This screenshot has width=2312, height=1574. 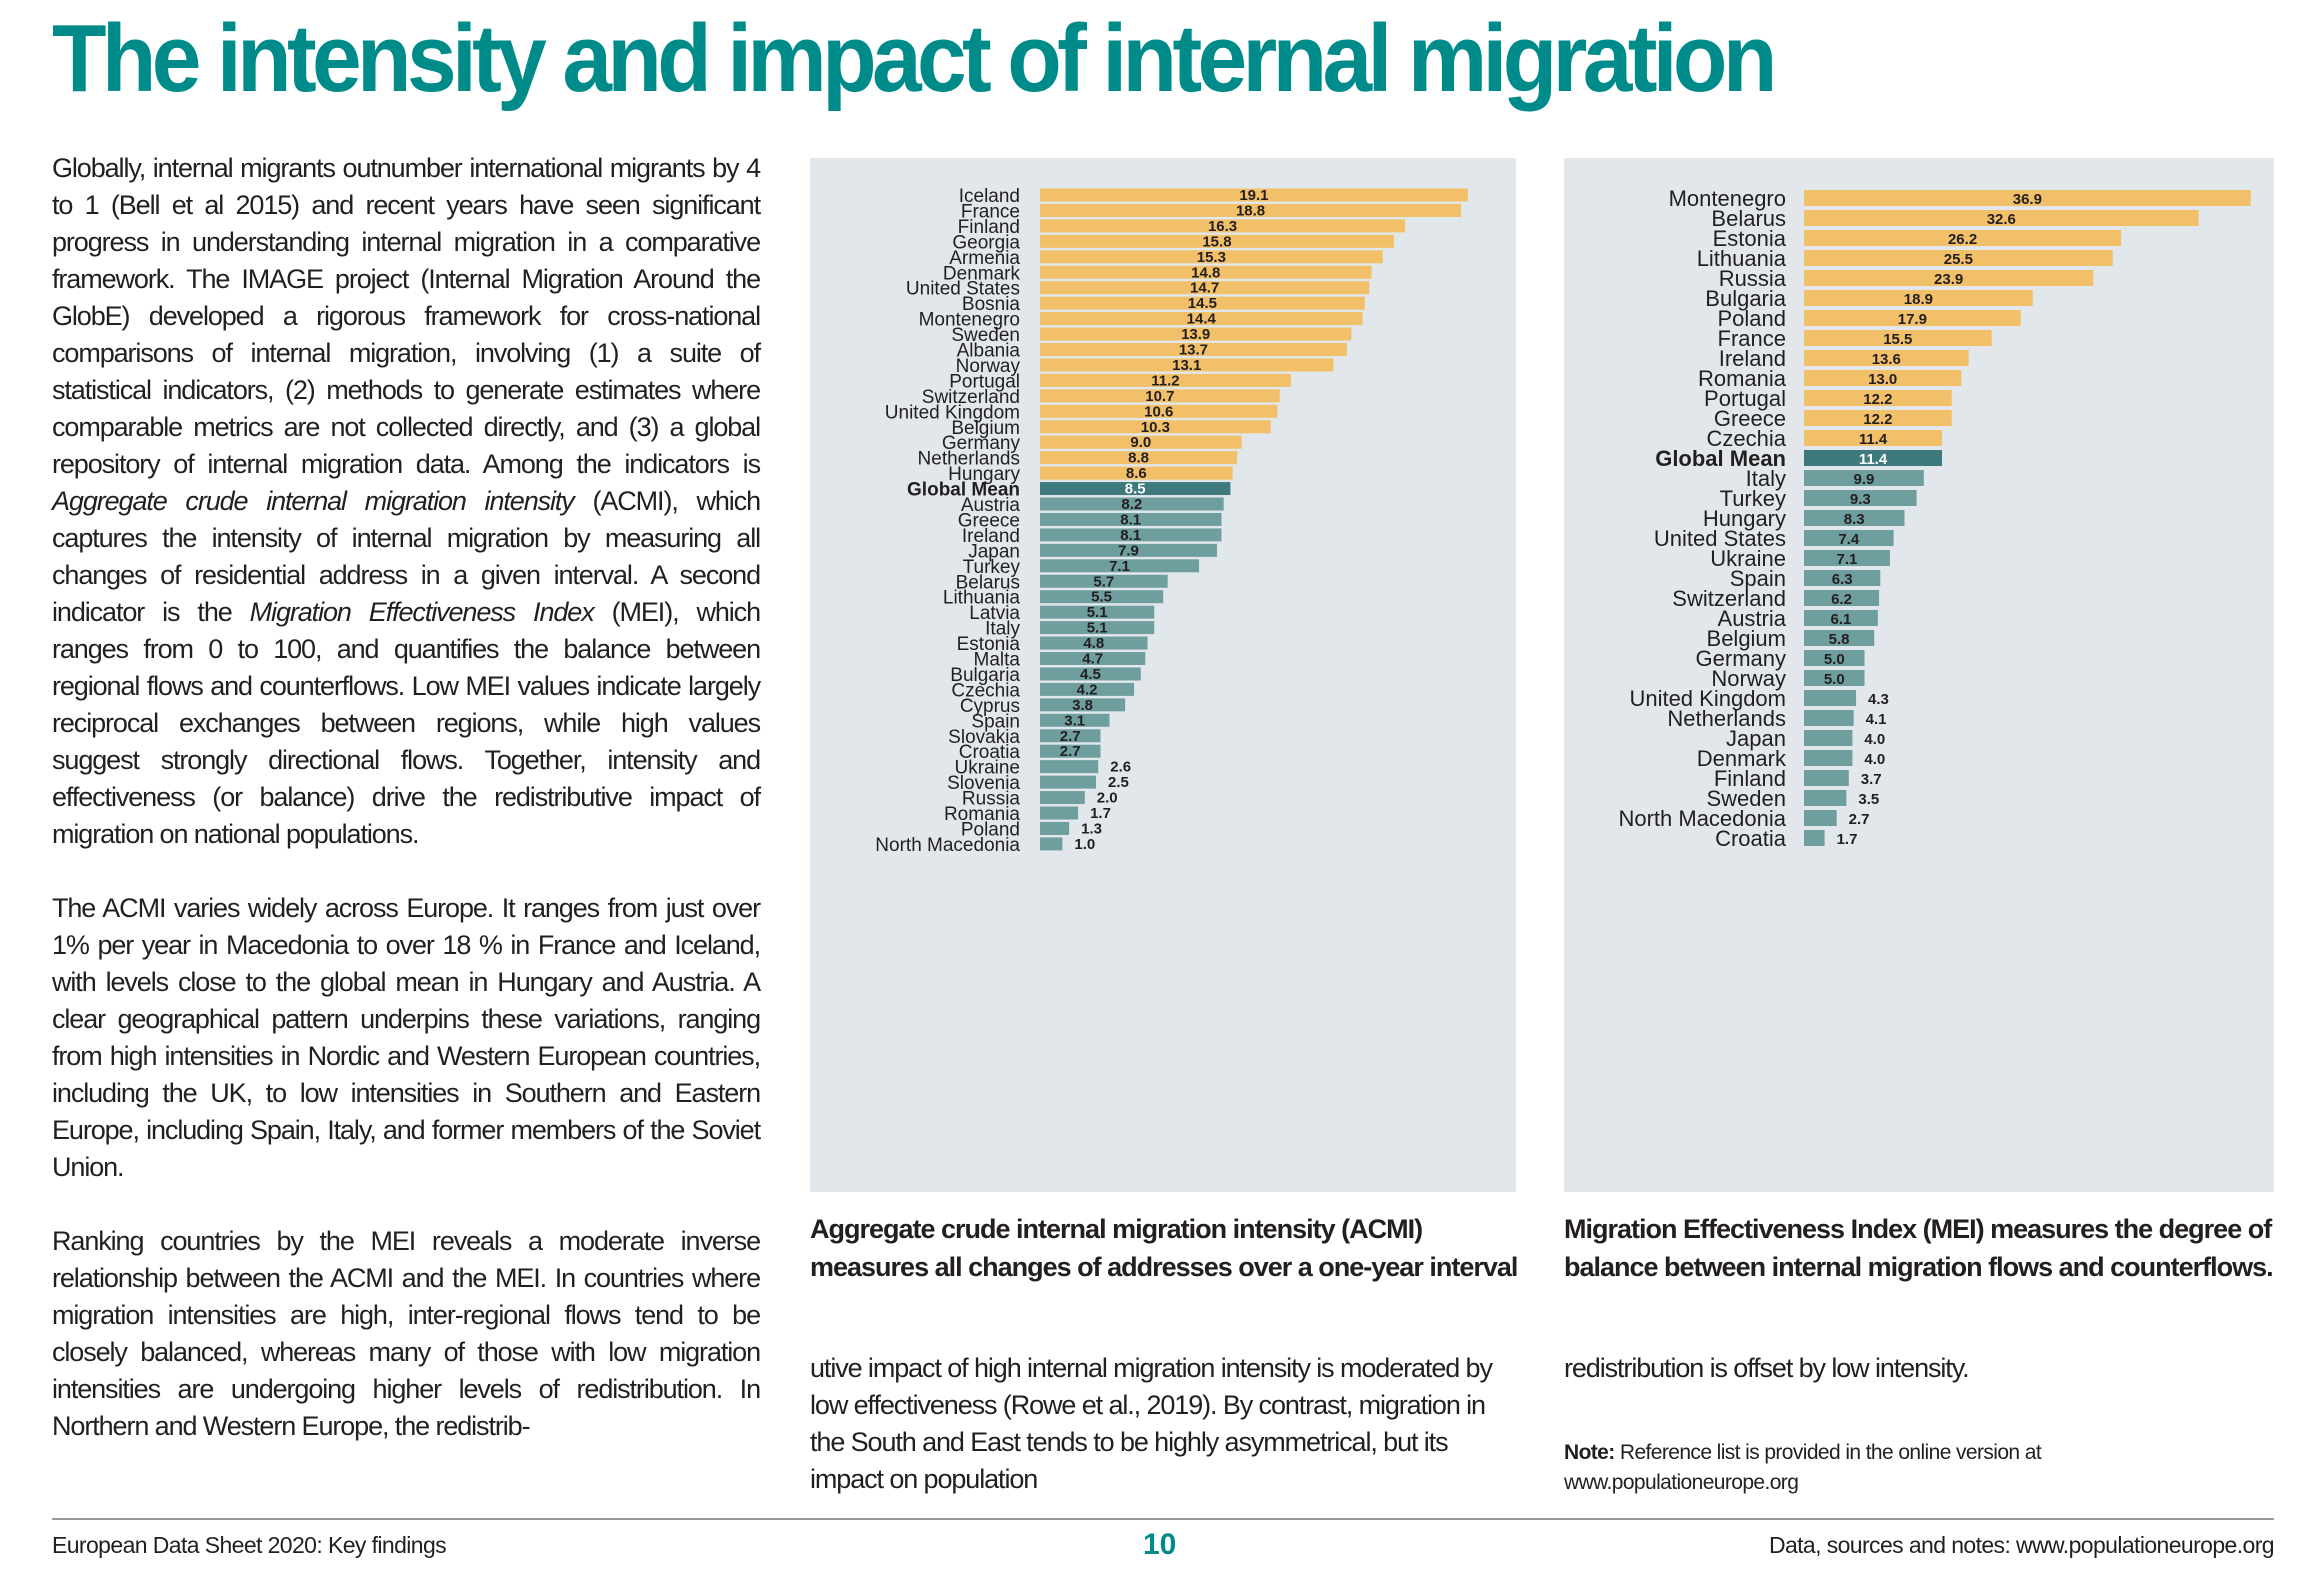 What do you see at coordinates (1841, 599) in the screenshot?
I see `value-label: 6.2` at bounding box center [1841, 599].